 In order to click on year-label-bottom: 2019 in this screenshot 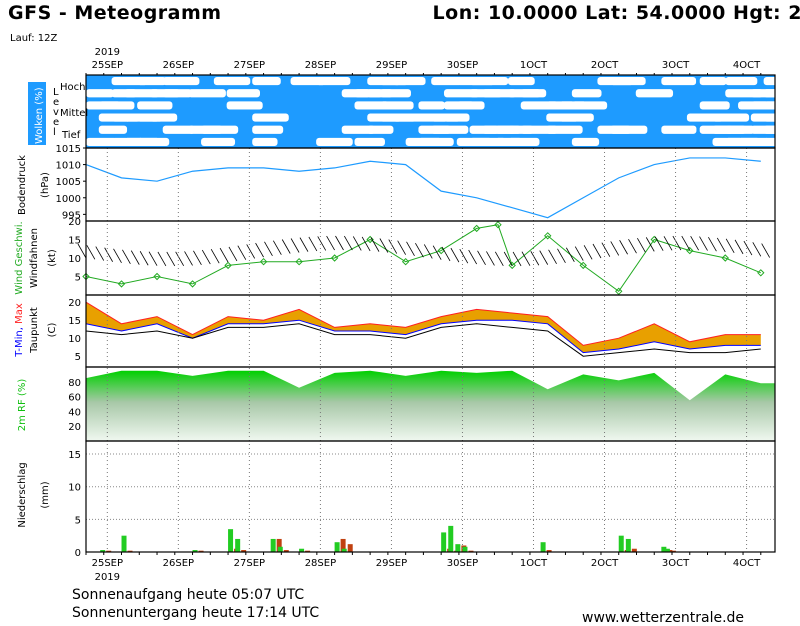, I will do `click(107, 577)`.